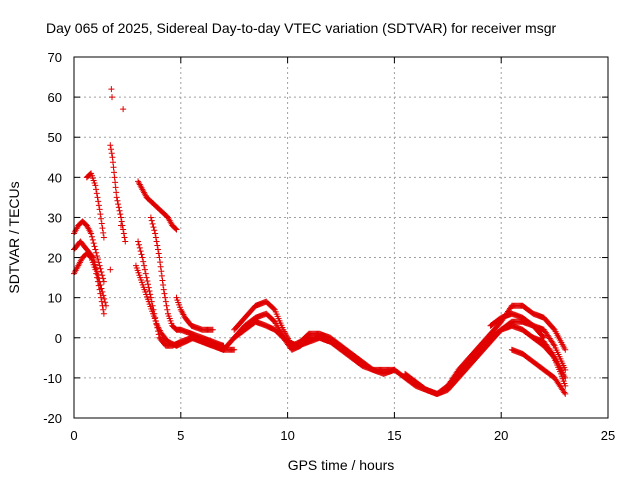 The width and height of the screenshot is (640, 480). Describe the element at coordinates (14, 237) in the screenshot. I see `y-axis-label: SDTVAR / TECUs` at that location.